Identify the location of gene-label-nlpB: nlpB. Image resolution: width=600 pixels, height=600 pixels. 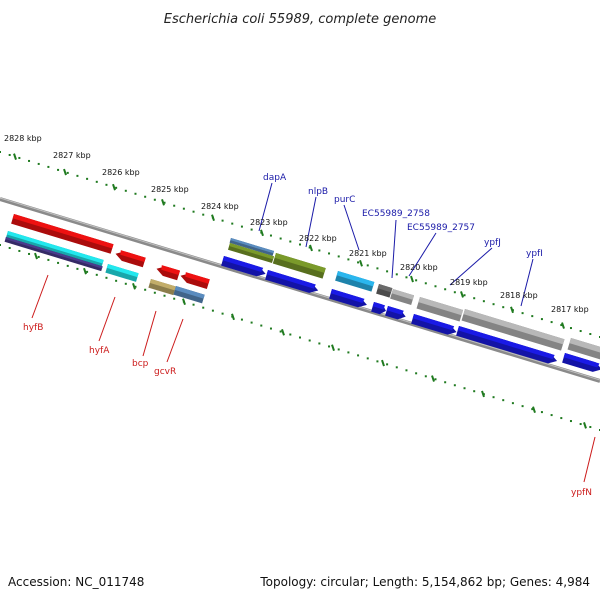
(318, 192).